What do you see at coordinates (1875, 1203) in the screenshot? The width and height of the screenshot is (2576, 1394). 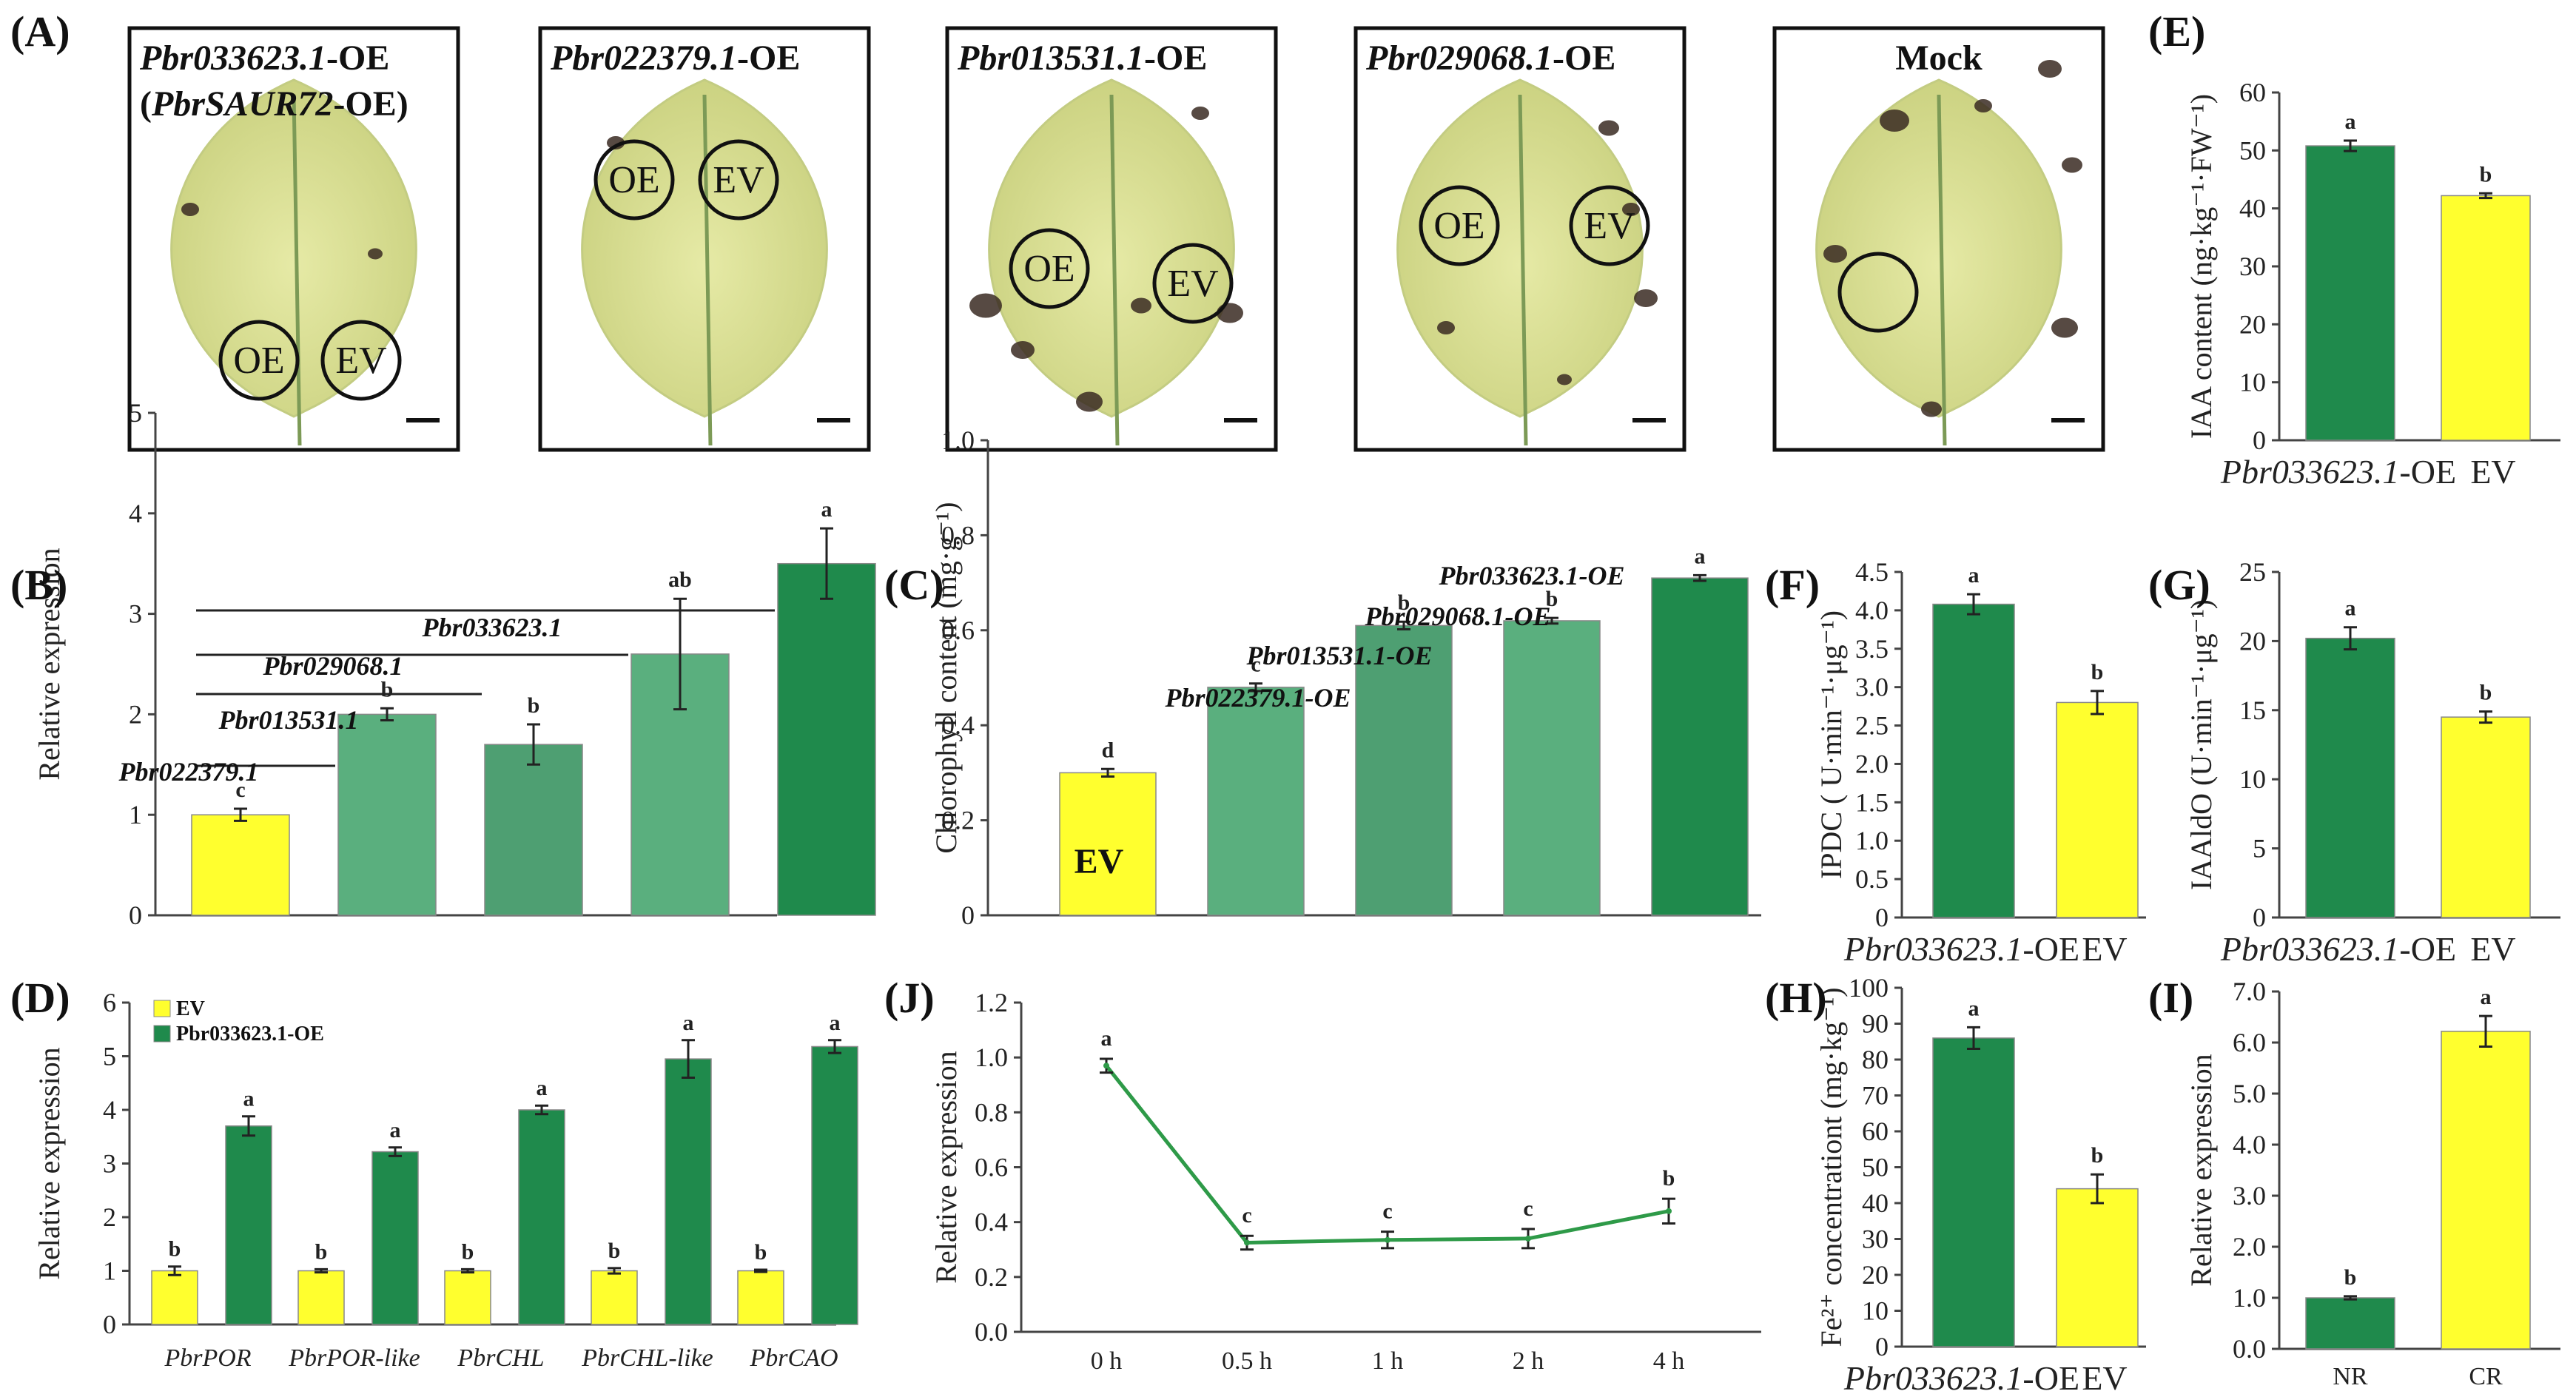 I see `y-tick-label: 40` at bounding box center [1875, 1203].